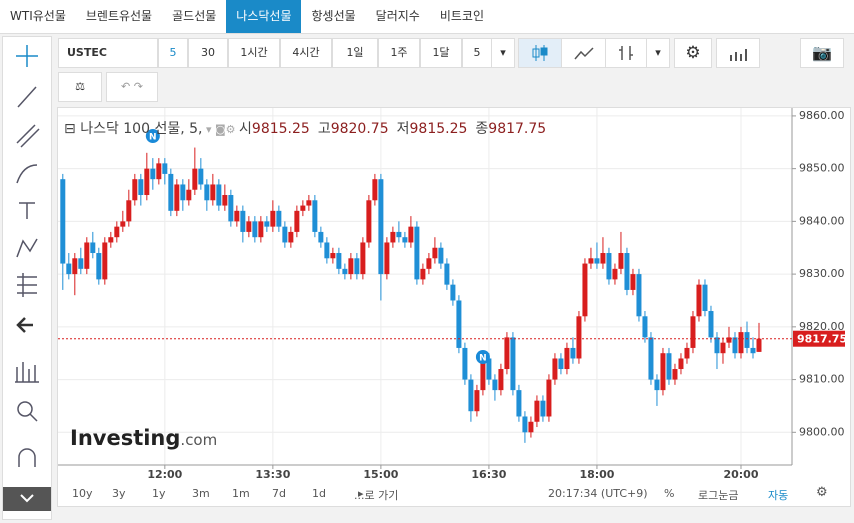 The width and height of the screenshot is (854, 523). What do you see at coordinates (201, 493) in the screenshot?
I see `range-button: 3m` at bounding box center [201, 493].